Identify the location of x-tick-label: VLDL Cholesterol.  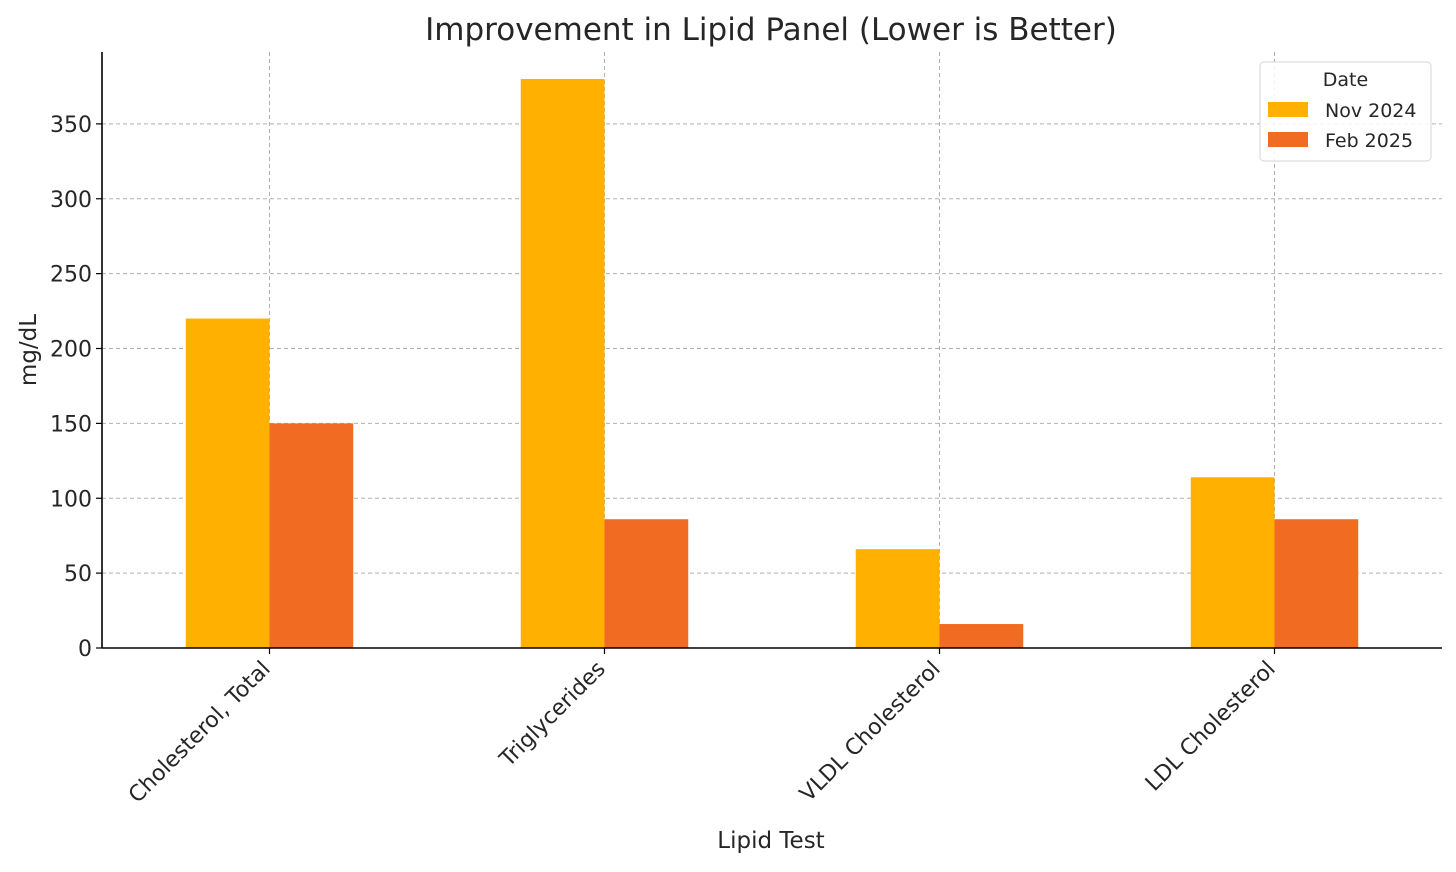
(870, 732).